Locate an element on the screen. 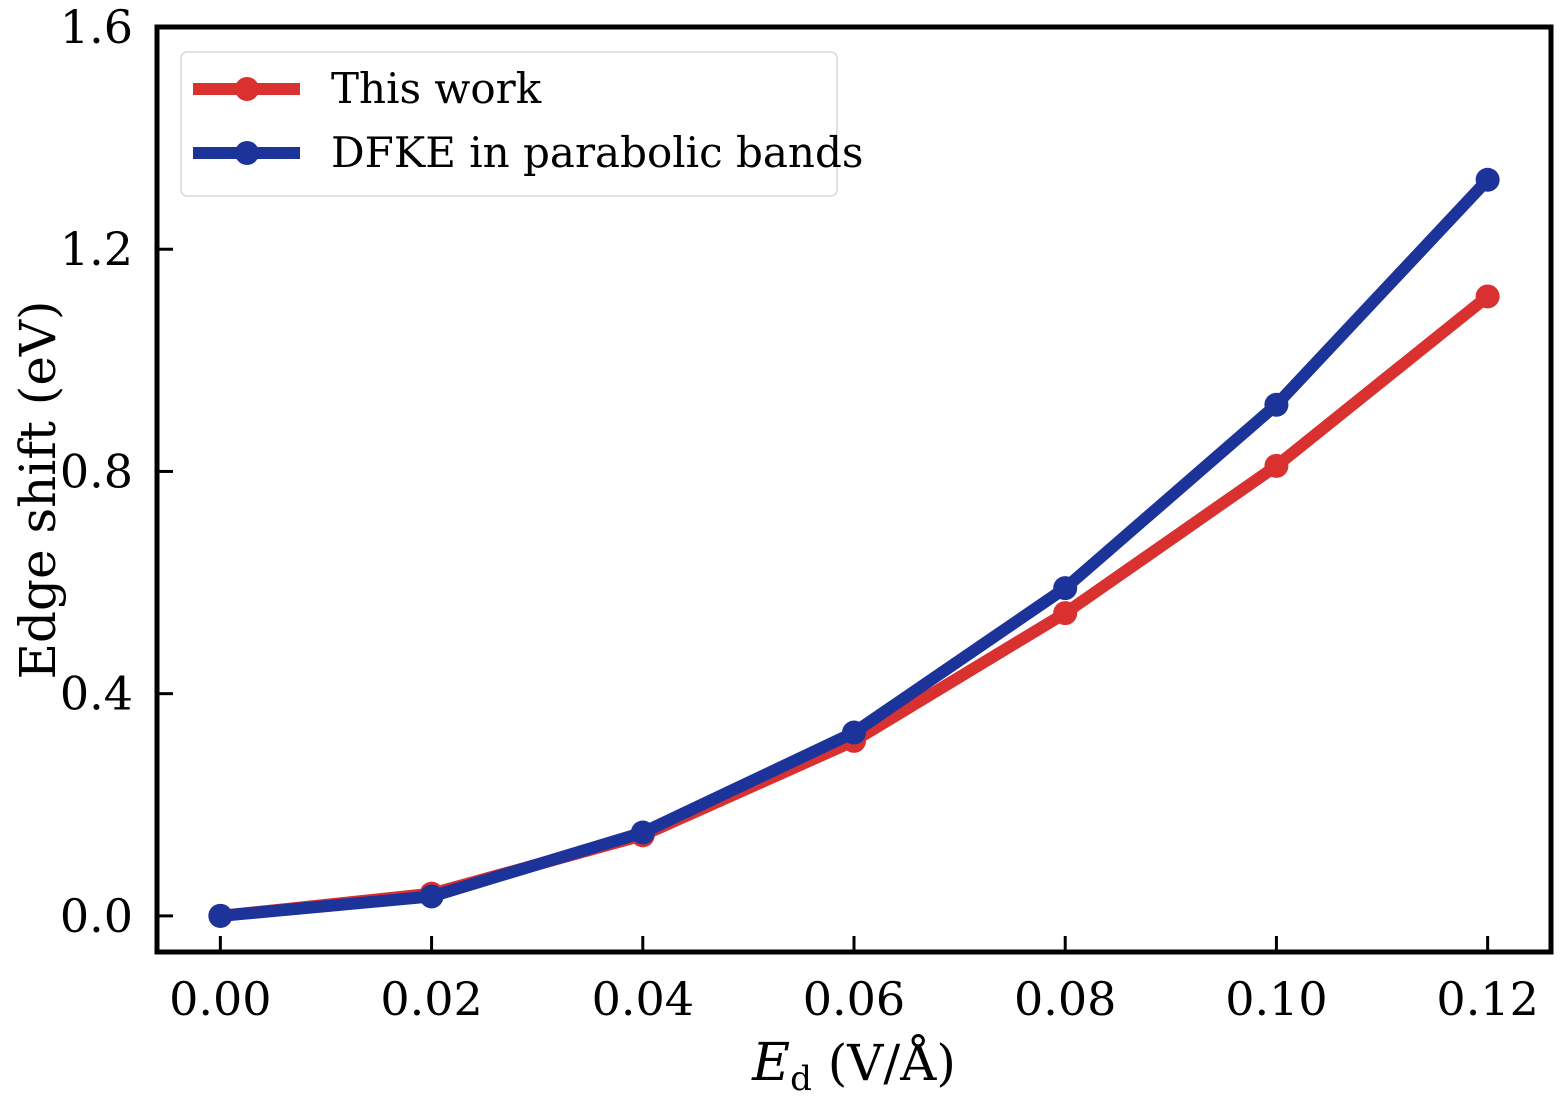  x-tick-label: 0.00 is located at coordinates (220, 999).